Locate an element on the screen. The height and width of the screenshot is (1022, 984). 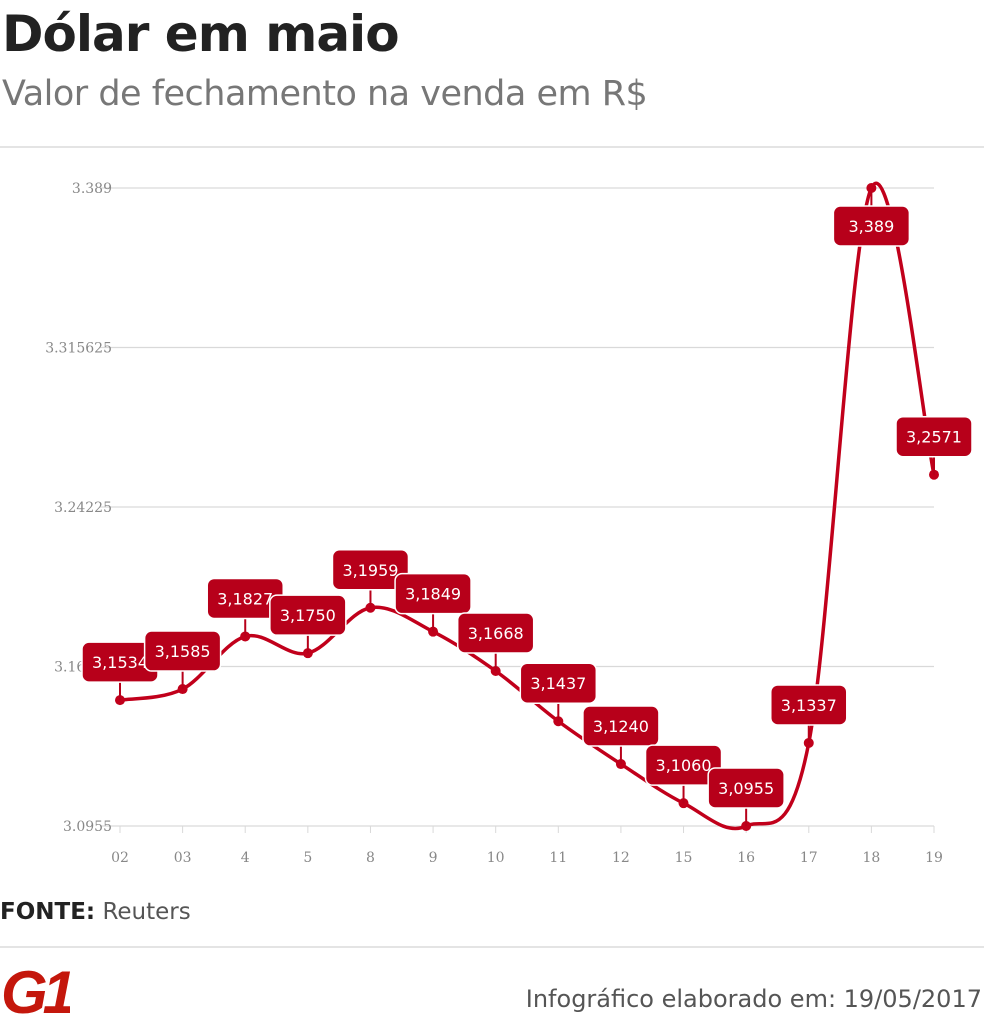
data-label: 3,2571 is located at coordinates (934, 437).